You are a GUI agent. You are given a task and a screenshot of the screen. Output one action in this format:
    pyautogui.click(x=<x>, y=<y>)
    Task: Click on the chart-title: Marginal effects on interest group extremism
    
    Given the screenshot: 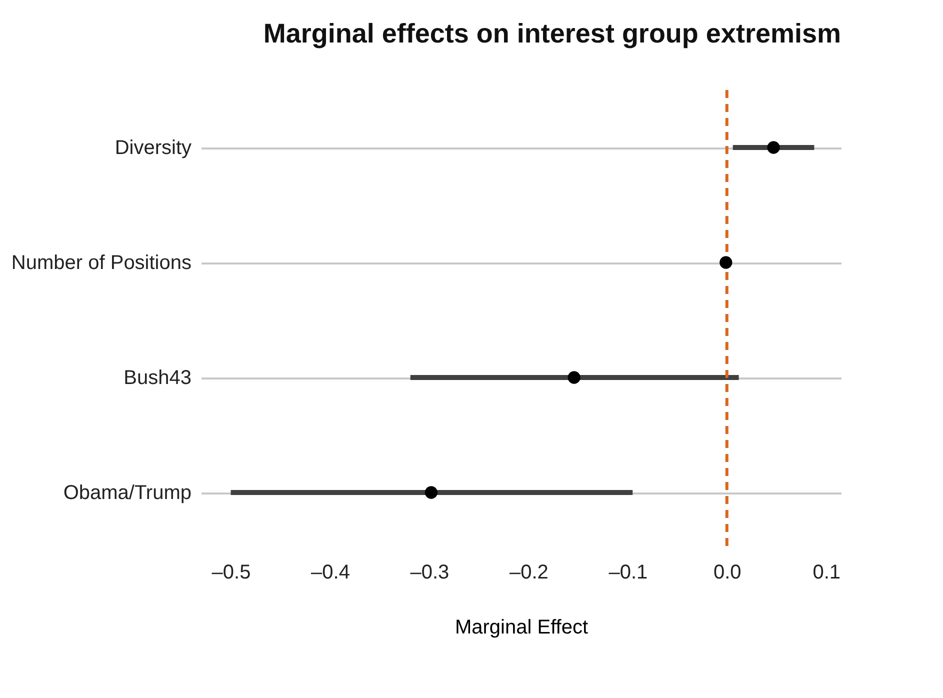 What is the action you would take?
    pyautogui.click(x=552, y=33)
    